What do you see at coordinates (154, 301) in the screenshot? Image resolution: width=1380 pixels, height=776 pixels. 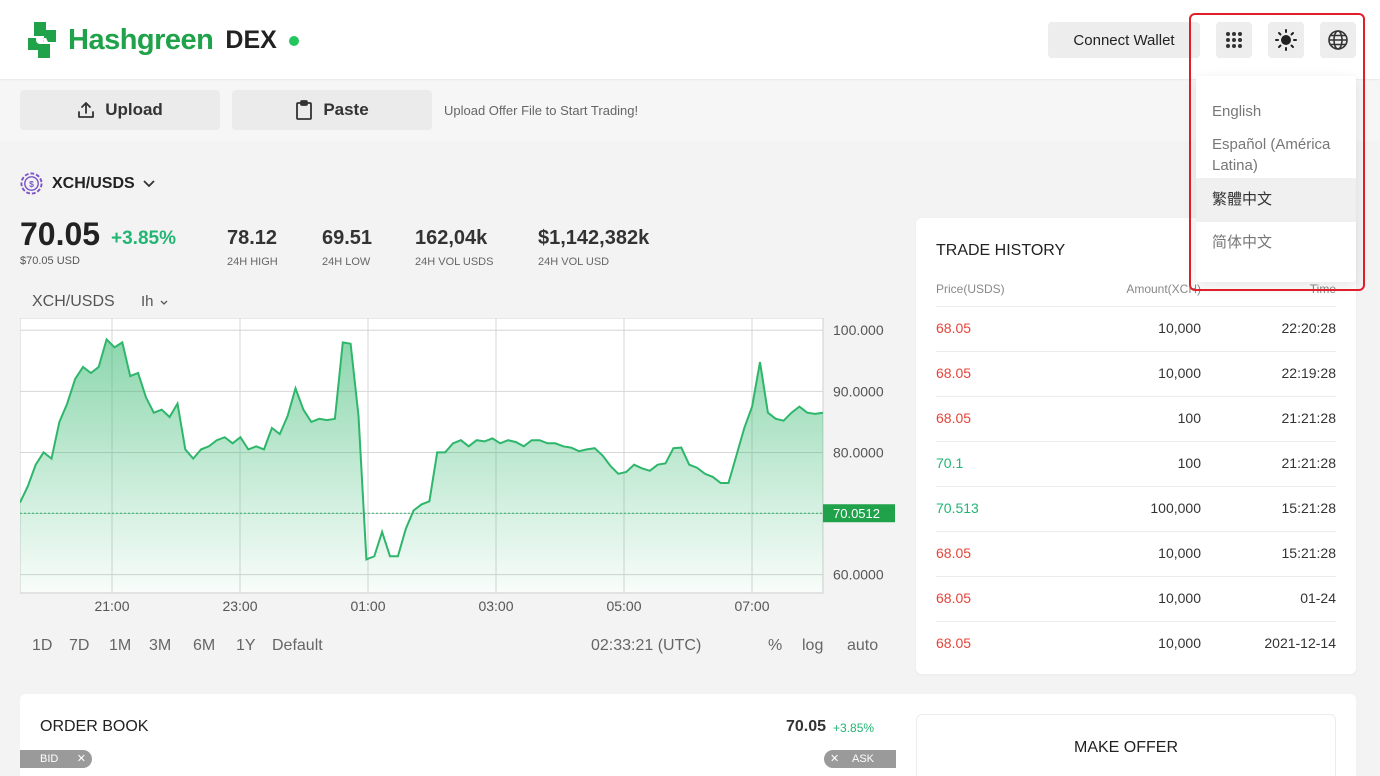 I see `interval-selector: Ih` at bounding box center [154, 301].